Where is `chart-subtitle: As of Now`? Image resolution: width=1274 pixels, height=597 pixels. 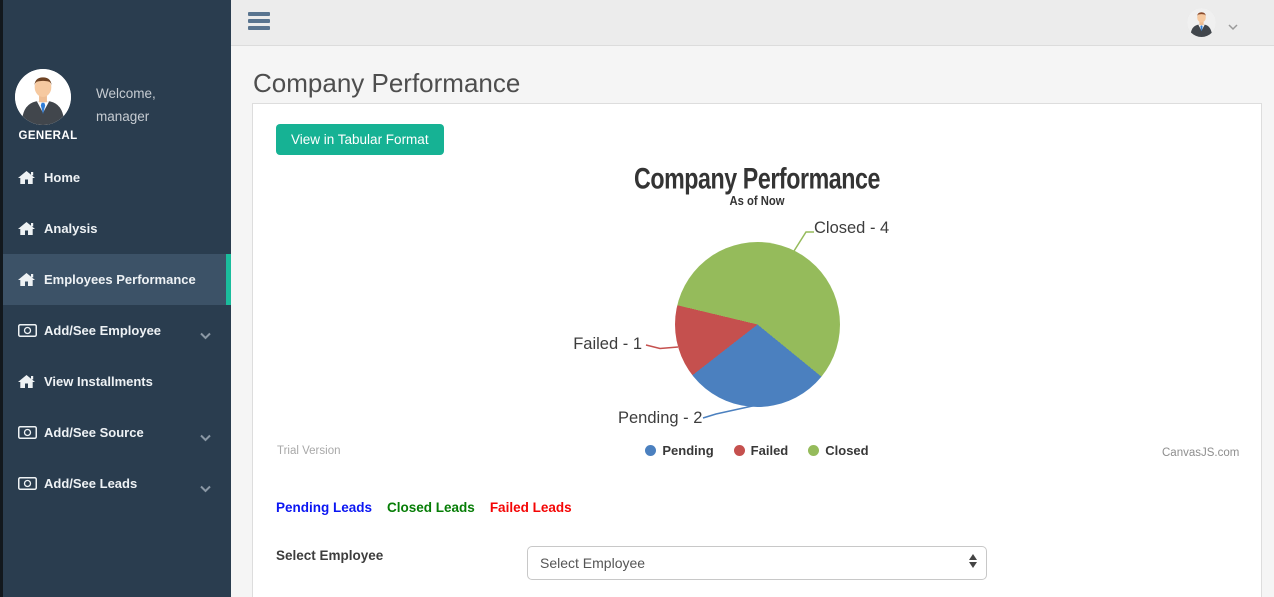 chart-subtitle: As of Now is located at coordinates (757, 201).